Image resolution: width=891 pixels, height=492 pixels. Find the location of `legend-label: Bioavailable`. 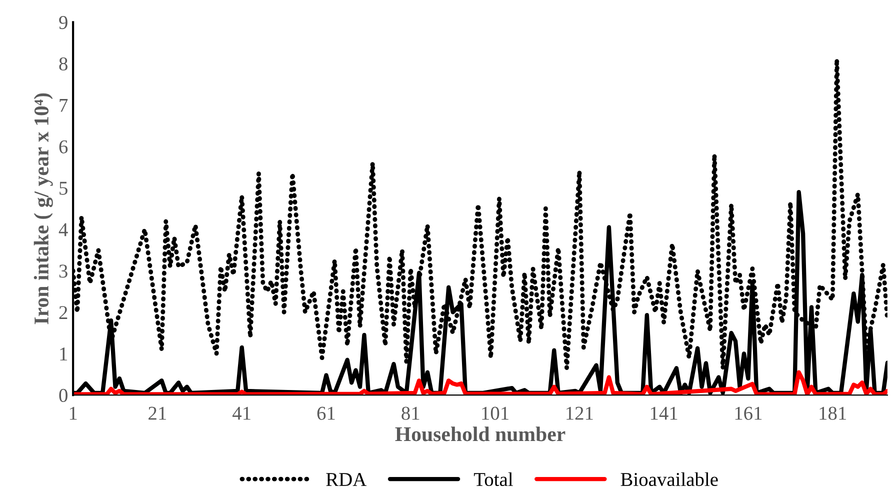

legend-label: Bioavailable is located at coordinates (669, 479).